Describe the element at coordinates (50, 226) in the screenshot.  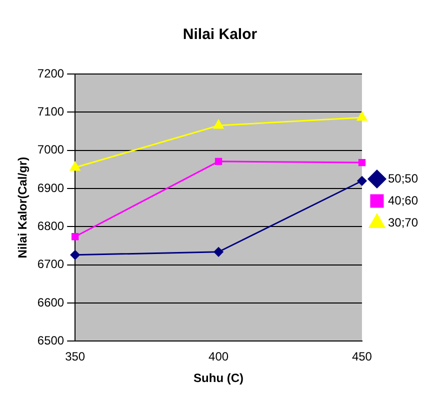
I see `y-tick-label: 6800` at that location.